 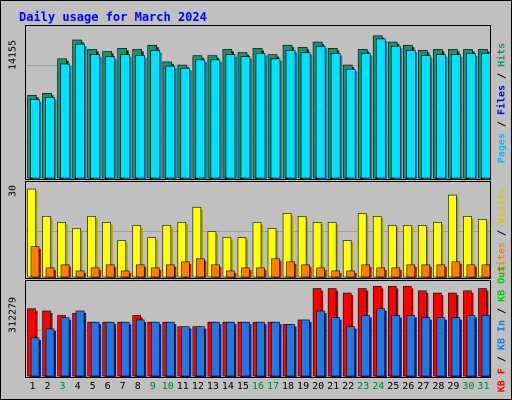 I want to click on legend-sep-3: /, so click(x=502, y=233).